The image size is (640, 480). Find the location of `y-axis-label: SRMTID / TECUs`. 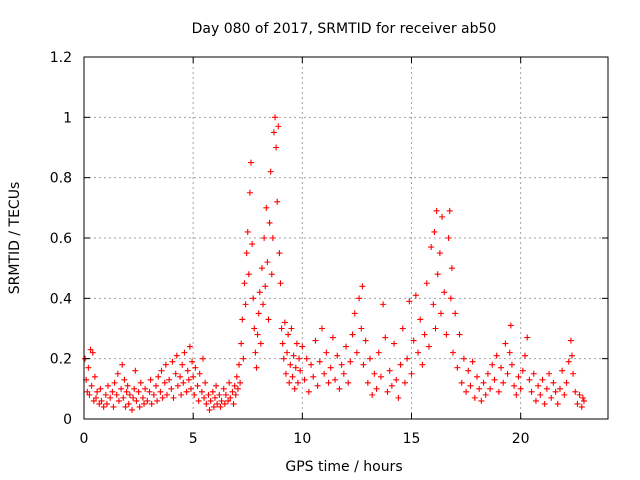

y-axis-label: SRMTID / TECUs is located at coordinates (15, 238).